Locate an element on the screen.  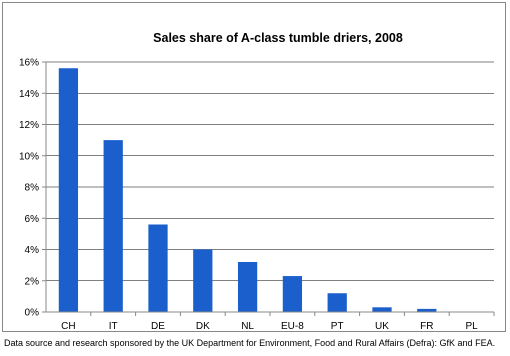
y-tick-label: 0% is located at coordinates (32, 313).